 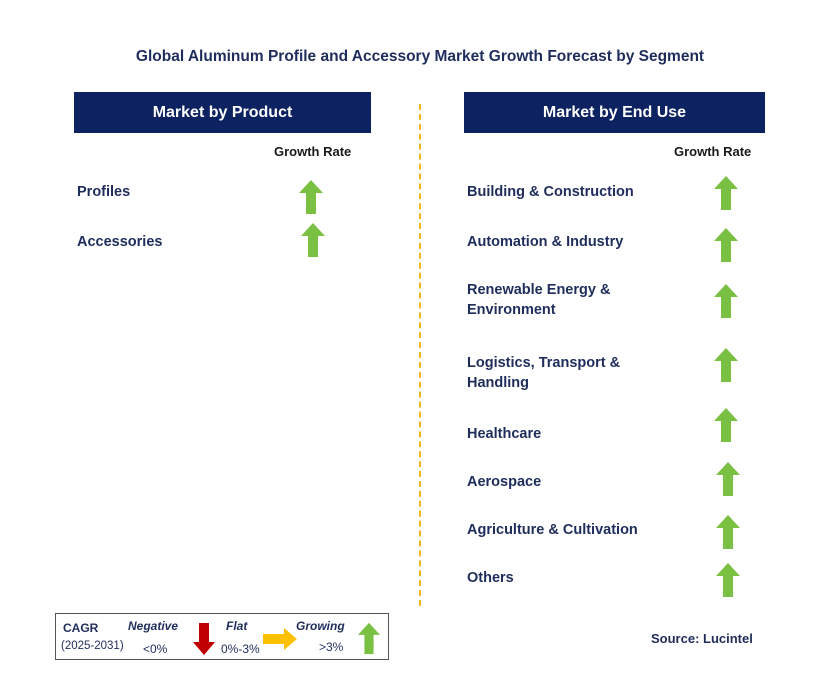 What do you see at coordinates (104, 192) in the screenshot?
I see `product-item-profiles: Profiles` at bounding box center [104, 192].